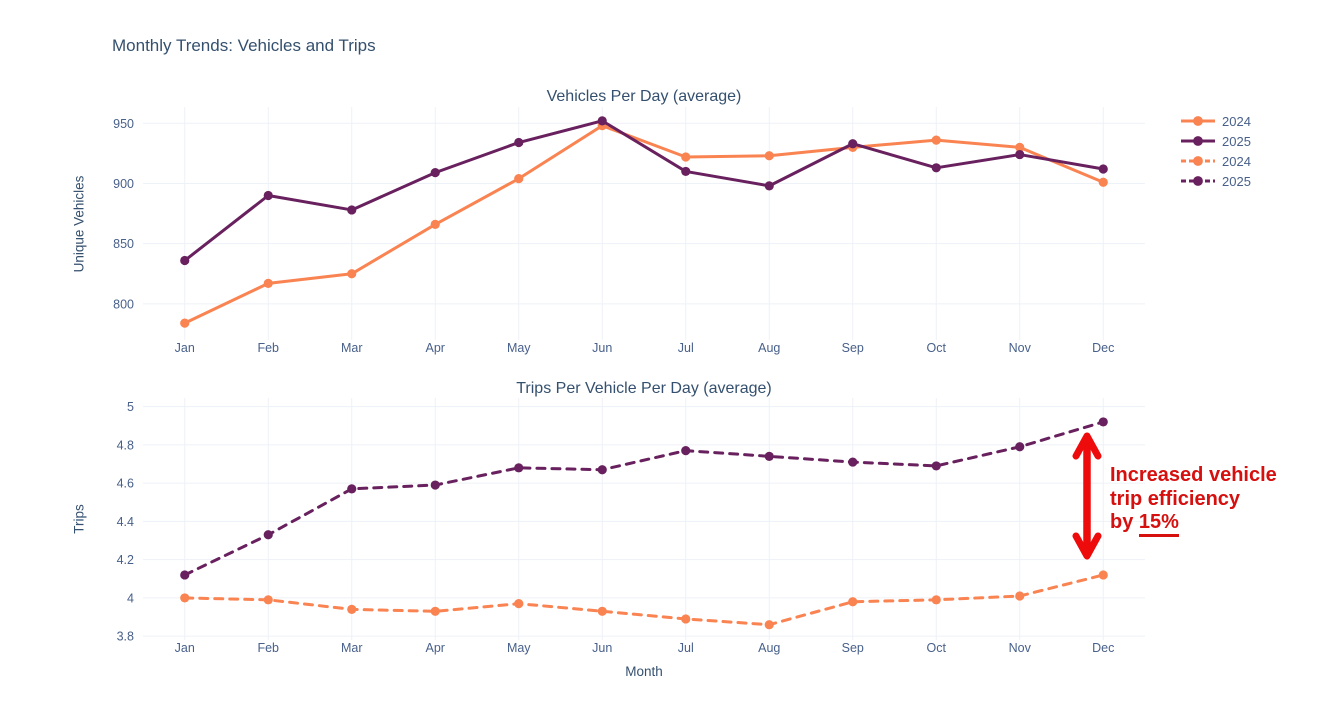 Image resolution: width=1332 pixels, height=724 pixels. I want to click on series-line-2025, so click(644, 191).